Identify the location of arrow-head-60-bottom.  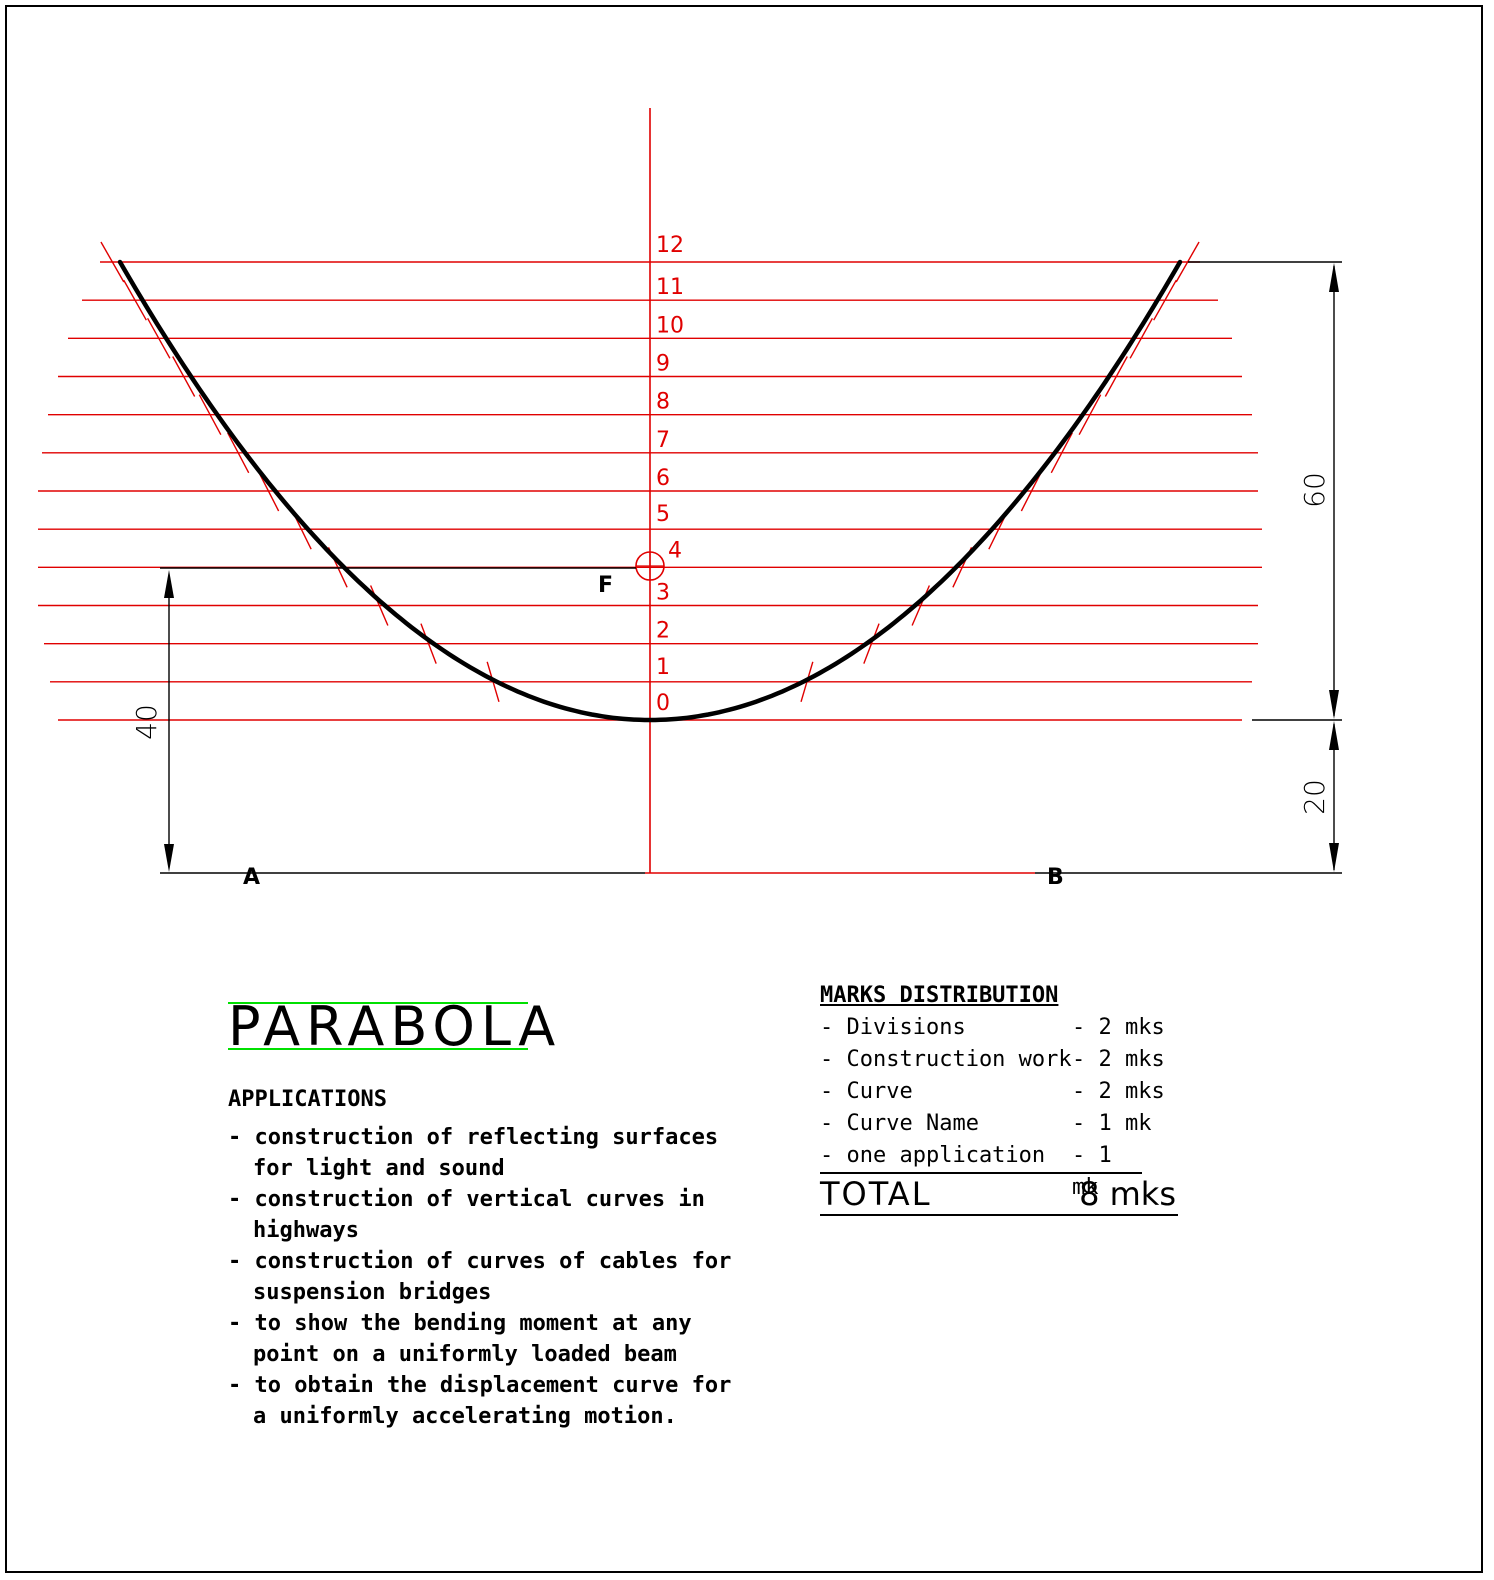
(1334, 704).